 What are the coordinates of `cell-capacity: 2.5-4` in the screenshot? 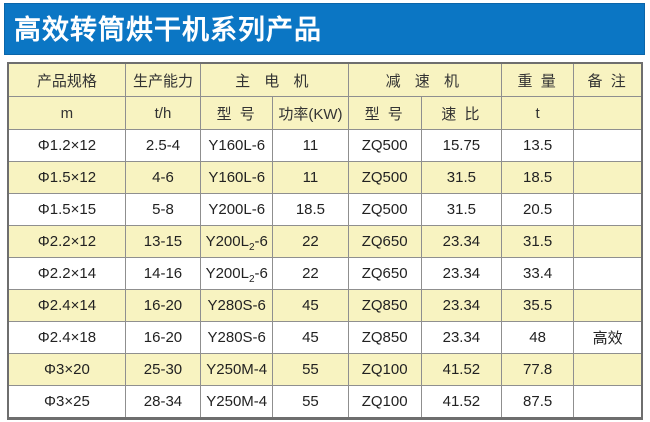 It's located at (163, 145).